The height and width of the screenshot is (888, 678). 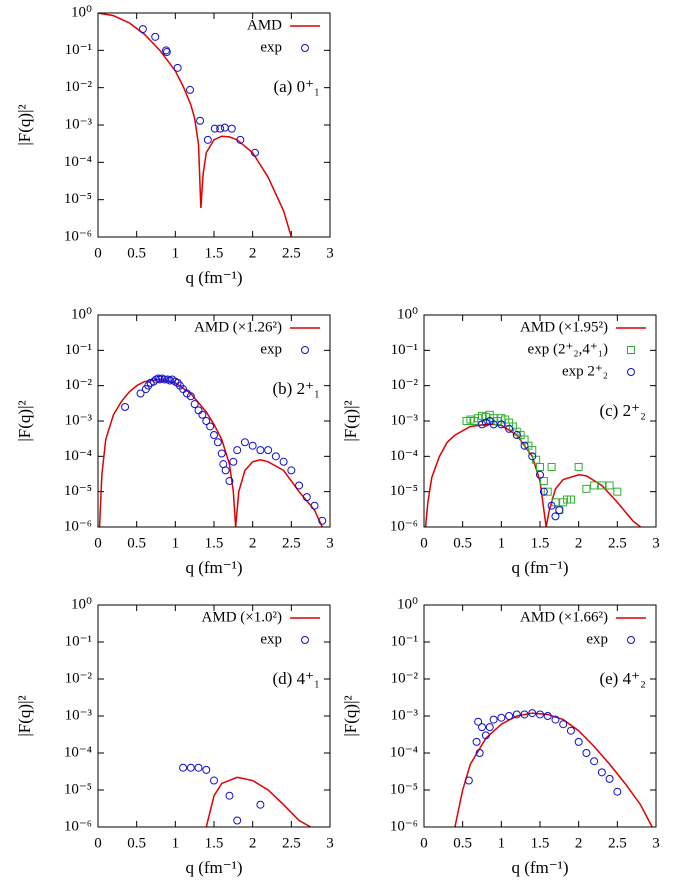 I want to click on plot-area, so click(x=553, y=768).